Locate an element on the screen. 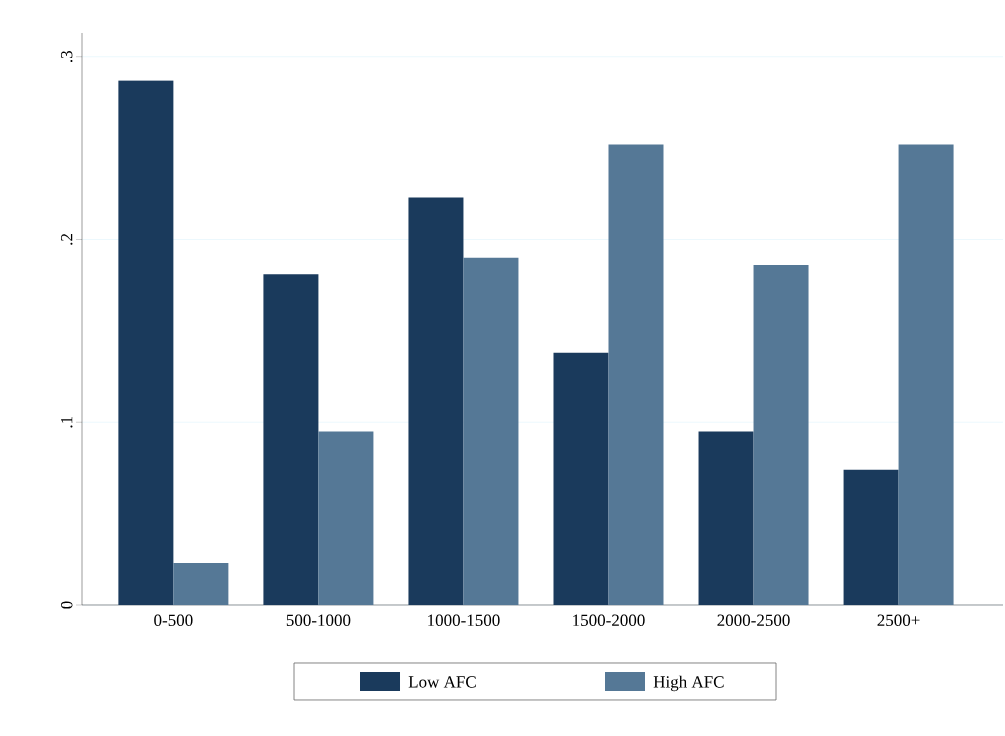 This screenshot has height=736, width=1005. x-tick-label: 1000-1500 is located at coordinates (464, 620).